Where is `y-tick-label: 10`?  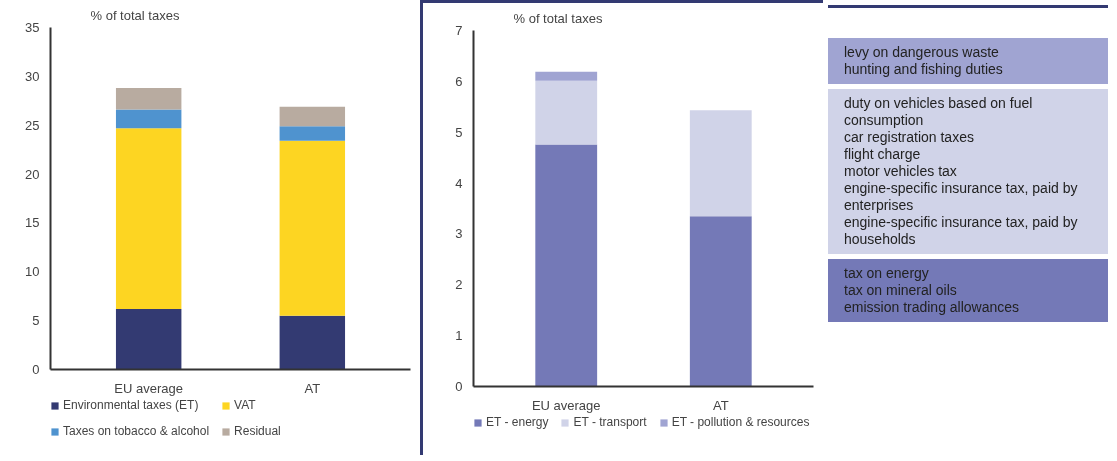
y-tick-label: 10 is located at coordinates (32, 272).